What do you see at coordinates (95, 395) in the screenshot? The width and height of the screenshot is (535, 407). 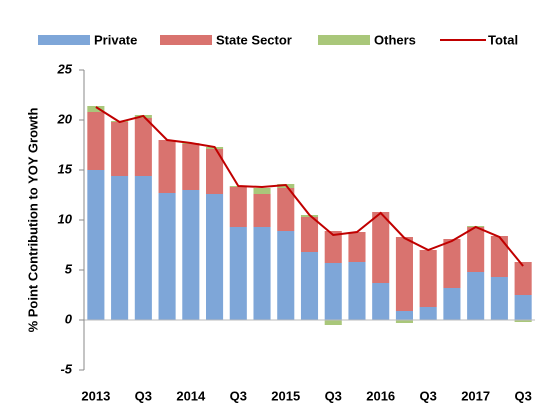 I see `x-tick-label: 2013` at bounding box center [95, 395].